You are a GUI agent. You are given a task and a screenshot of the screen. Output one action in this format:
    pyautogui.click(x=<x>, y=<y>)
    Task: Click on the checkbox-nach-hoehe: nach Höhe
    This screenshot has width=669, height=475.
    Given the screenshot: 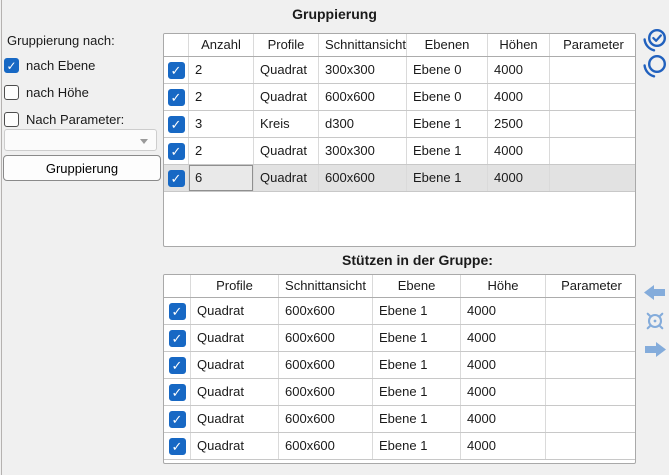 What is the action you would take?
    pyautogui.click(x=46, y=92)
    